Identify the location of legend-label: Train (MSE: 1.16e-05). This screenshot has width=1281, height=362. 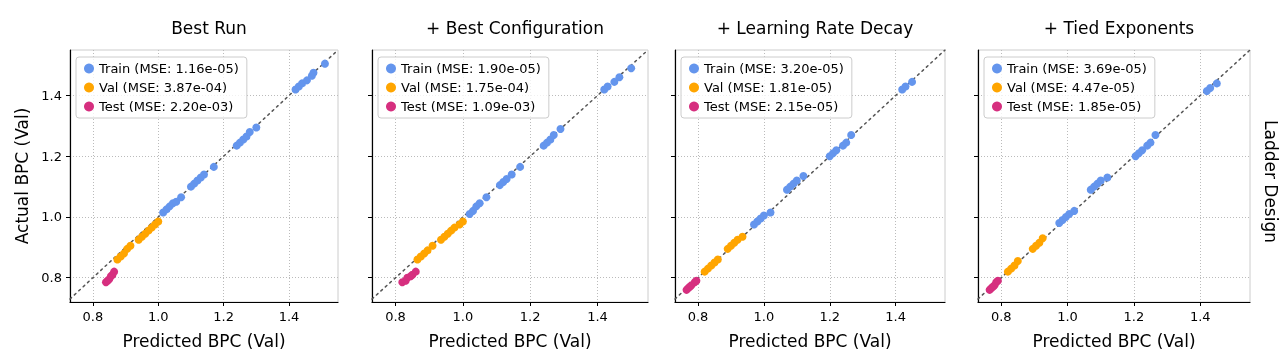
(168, 68).